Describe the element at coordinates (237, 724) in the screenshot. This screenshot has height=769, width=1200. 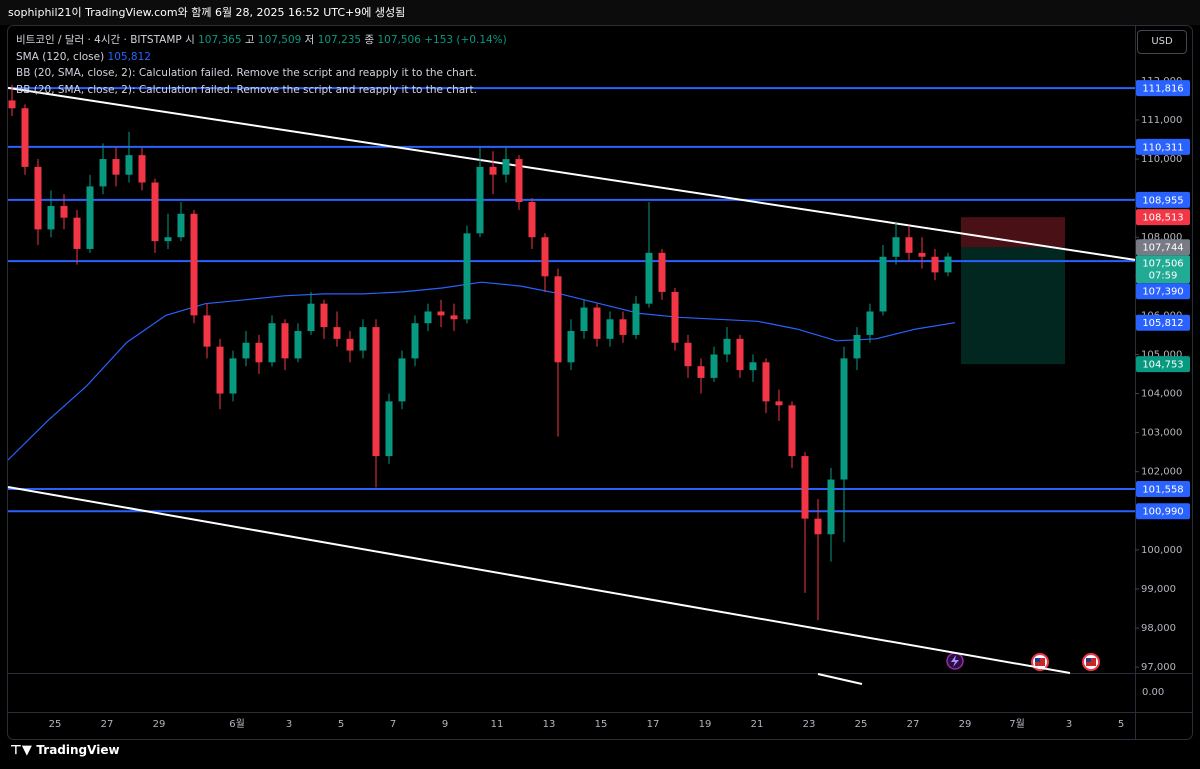
I see `x-tick-label: 6월` at that location.